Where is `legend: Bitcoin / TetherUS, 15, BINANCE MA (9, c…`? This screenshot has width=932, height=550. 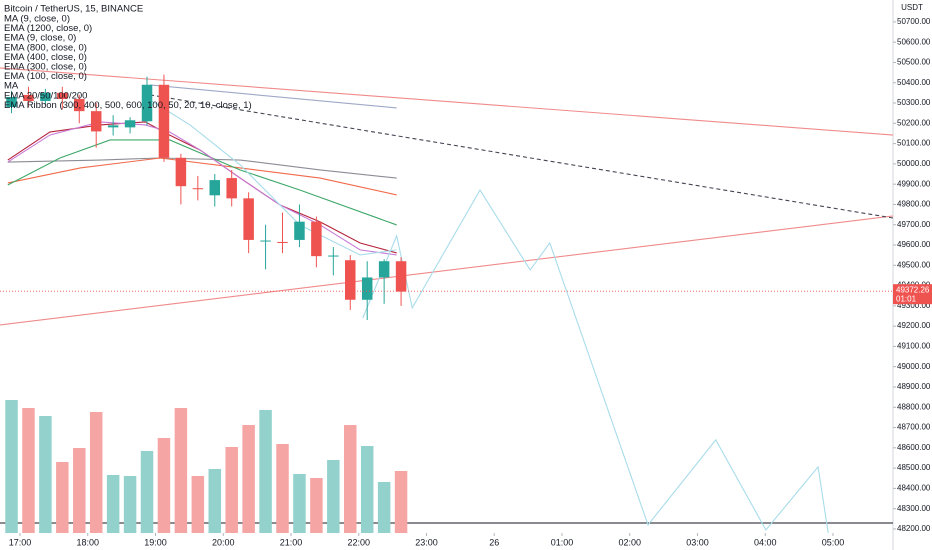
legend: Bitcoin / TetherUS, 15, BINANCE MA (9, c… is located at coordinates (128, 57).